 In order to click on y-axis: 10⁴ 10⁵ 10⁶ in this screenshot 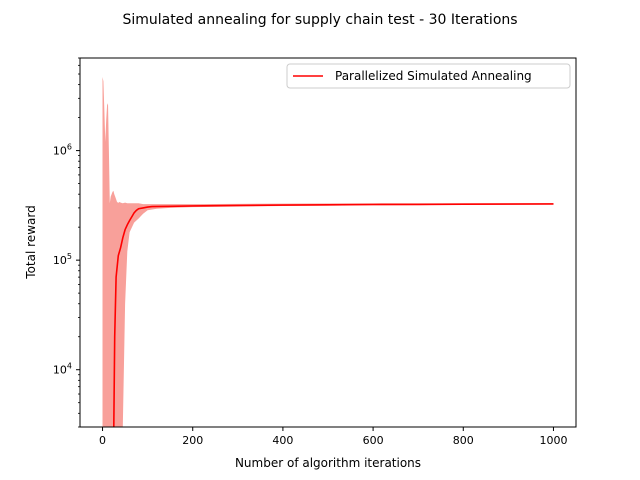, I will do `click(66, 260)`.